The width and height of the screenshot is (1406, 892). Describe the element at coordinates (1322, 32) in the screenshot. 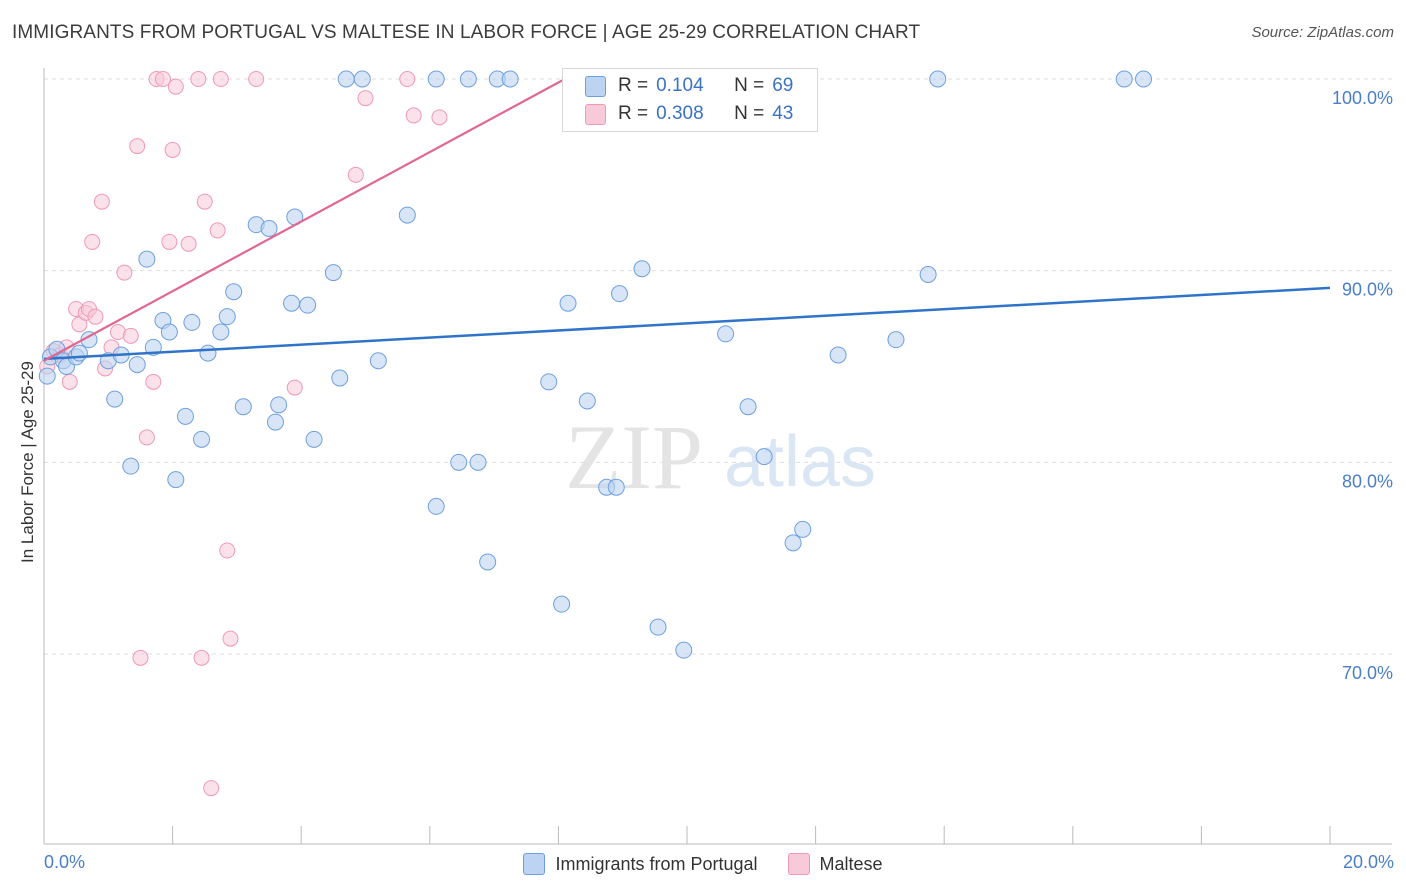

I see `source-credit: Source: ZipAtlas.com` at that location.